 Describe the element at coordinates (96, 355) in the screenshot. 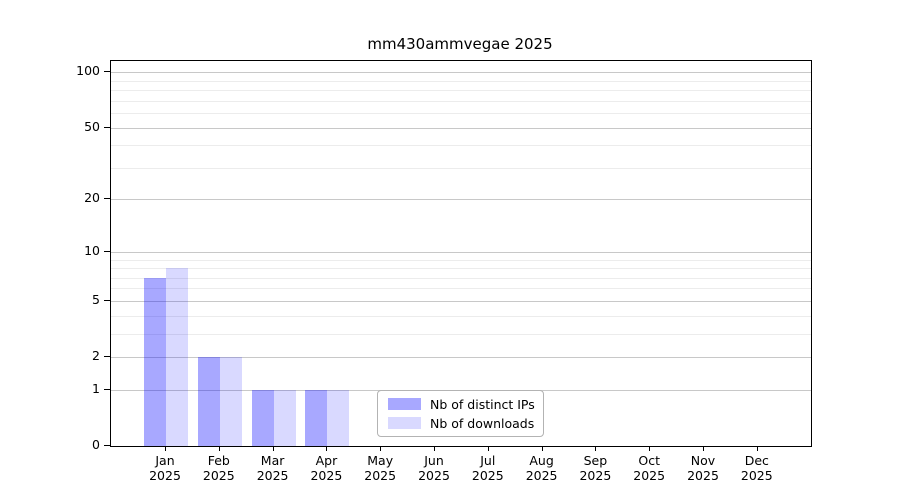

I see `y-tick-label: 2` at that location.